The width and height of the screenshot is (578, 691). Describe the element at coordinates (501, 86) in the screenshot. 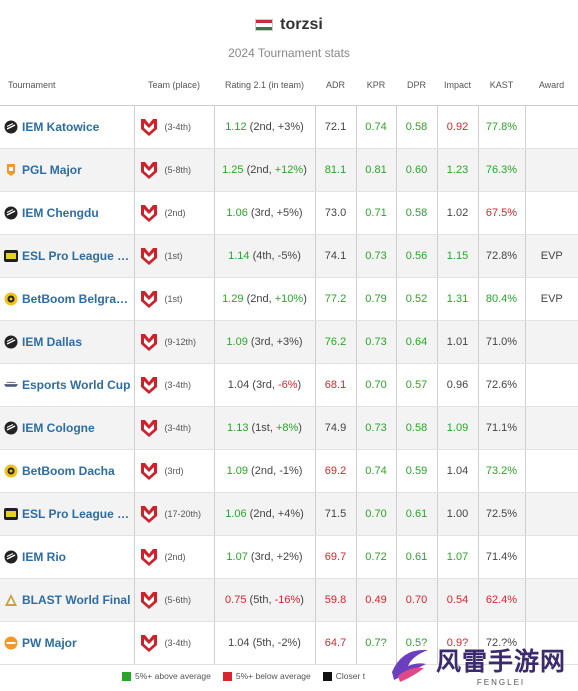

I see `col-header-kast: KAST` at that location.